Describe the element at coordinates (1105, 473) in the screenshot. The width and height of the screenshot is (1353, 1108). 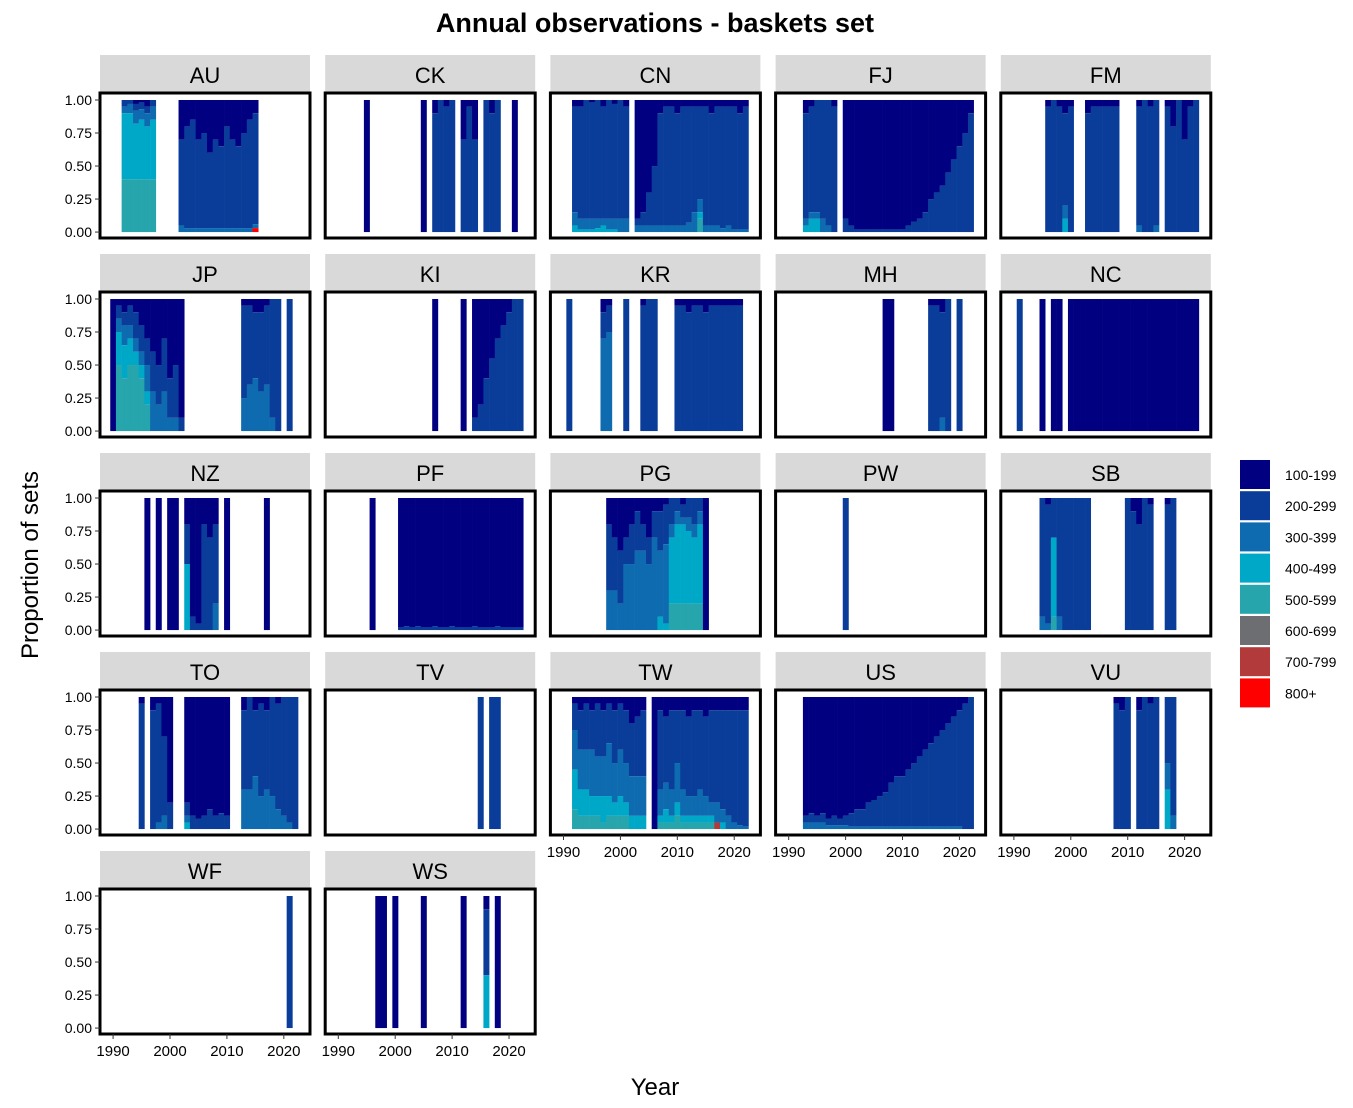
I see `strip-label: SB` at that location.